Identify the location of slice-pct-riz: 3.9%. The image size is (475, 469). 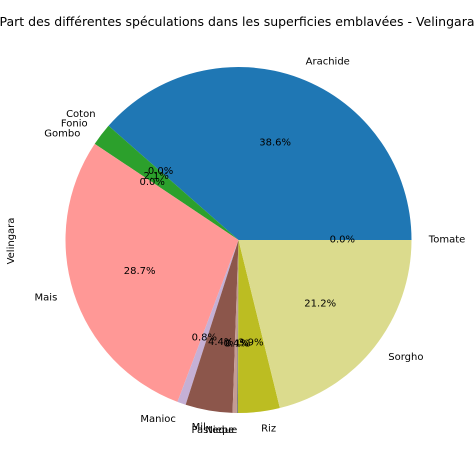
(250, 343).